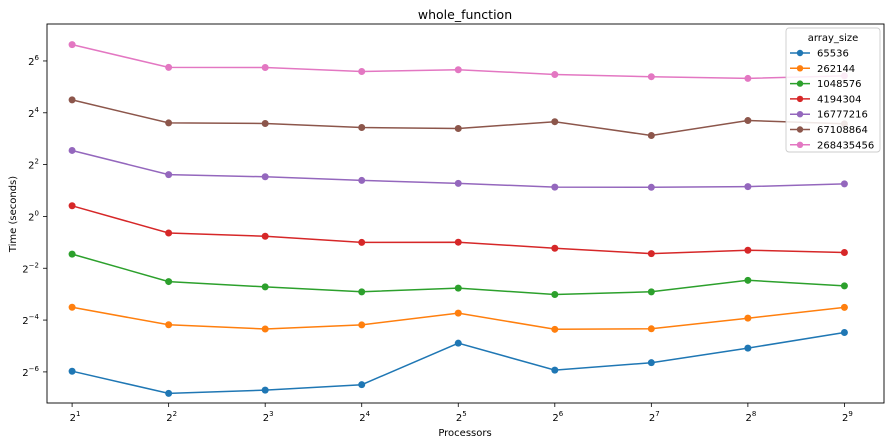 This screenshot has height=445, width=890. What do you see at coordinates (465, 14) in the screenshot?
I see `chart-title: whole_function` at bounding box center [465, 14].